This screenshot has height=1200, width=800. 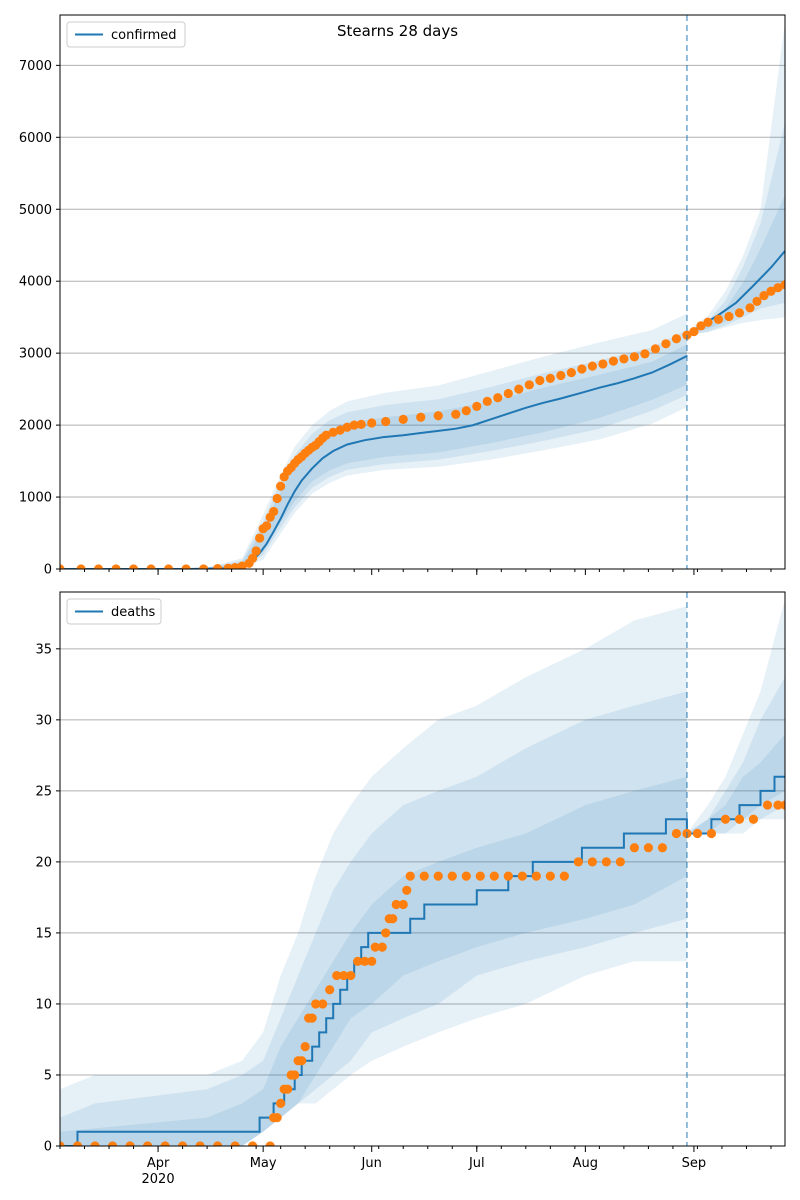 What do you see at coordinates (371, 1163) in the screenshot?
I see `x-tick-label: Jun` at bounding box center [371, 1163].